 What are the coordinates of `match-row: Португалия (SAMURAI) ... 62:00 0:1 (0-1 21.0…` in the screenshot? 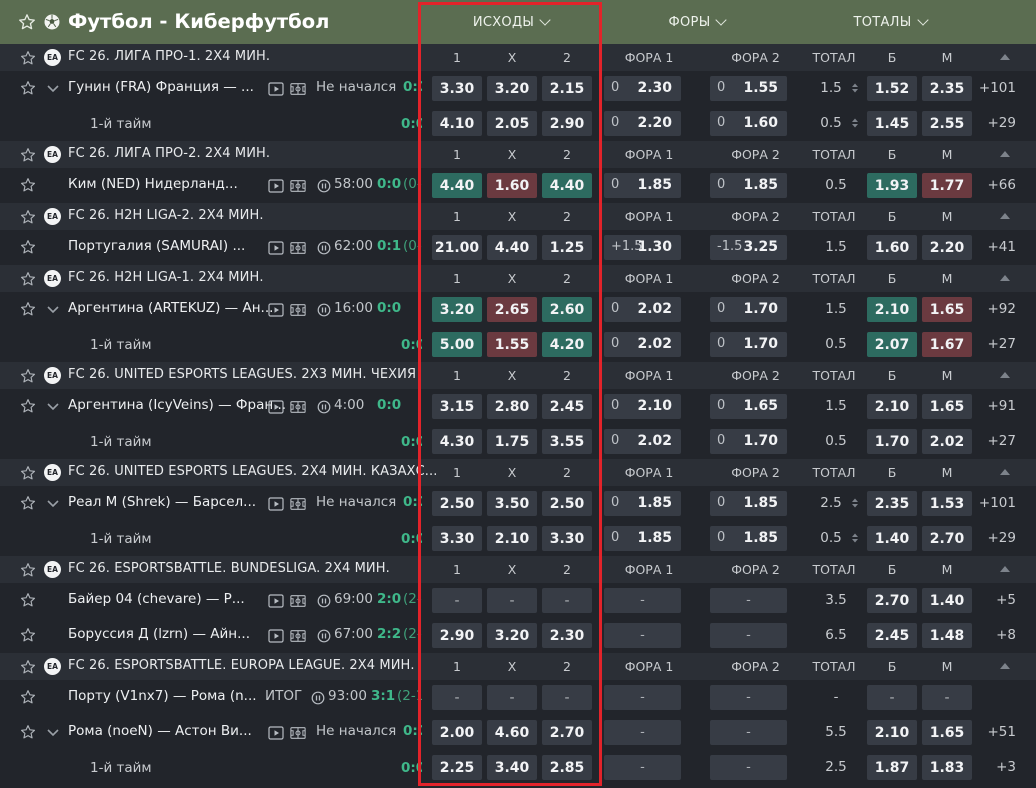 It's located at (518, 247).